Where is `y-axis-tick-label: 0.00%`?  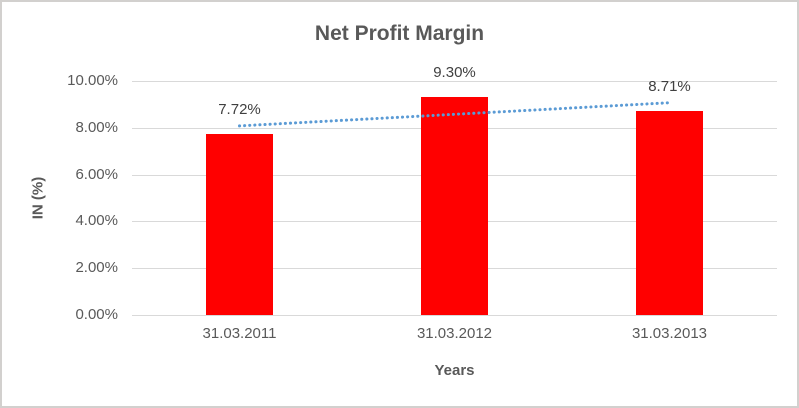
y-axis-tick-label: 0.00% is located at coordinates (96, 314).